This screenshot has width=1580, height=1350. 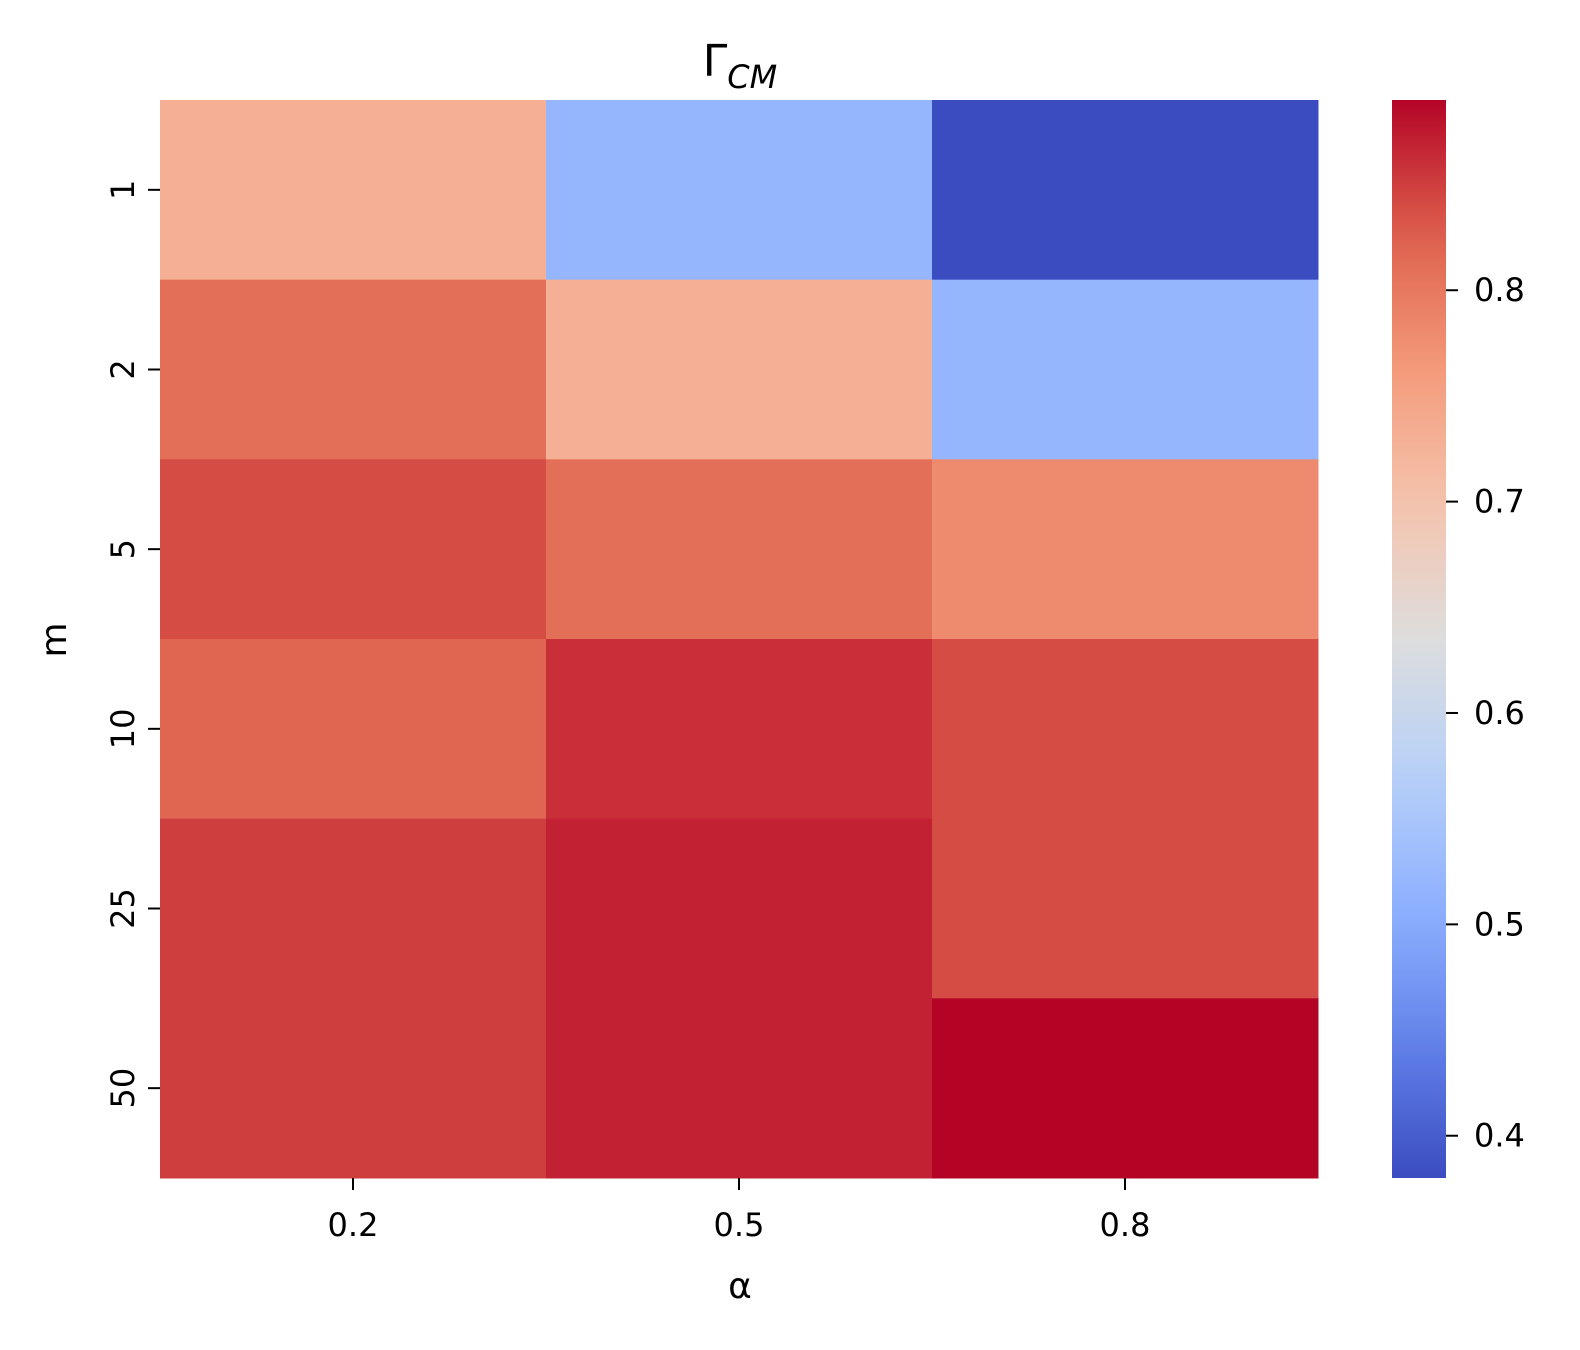 I want to click on colorbar-tick-label: 0.5, so click(x=1499, y=924).